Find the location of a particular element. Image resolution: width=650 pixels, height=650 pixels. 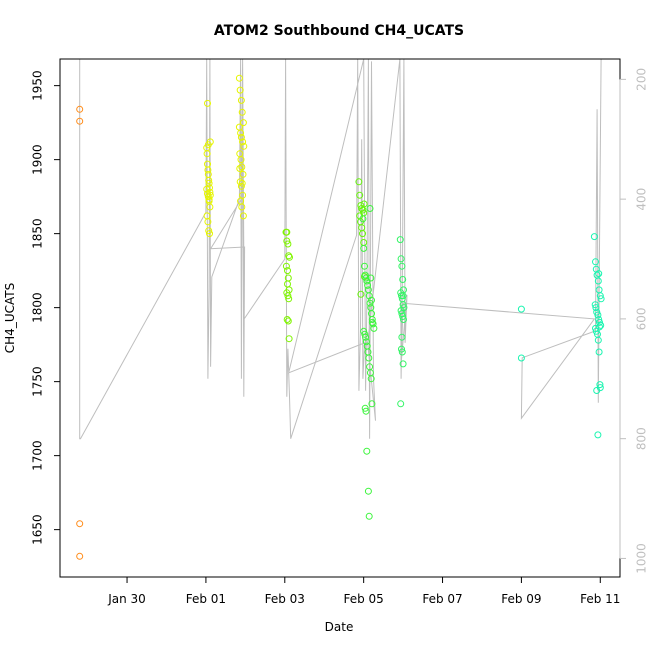

secondary-y-tick-label: 600 is located at coordinates (642, 318).